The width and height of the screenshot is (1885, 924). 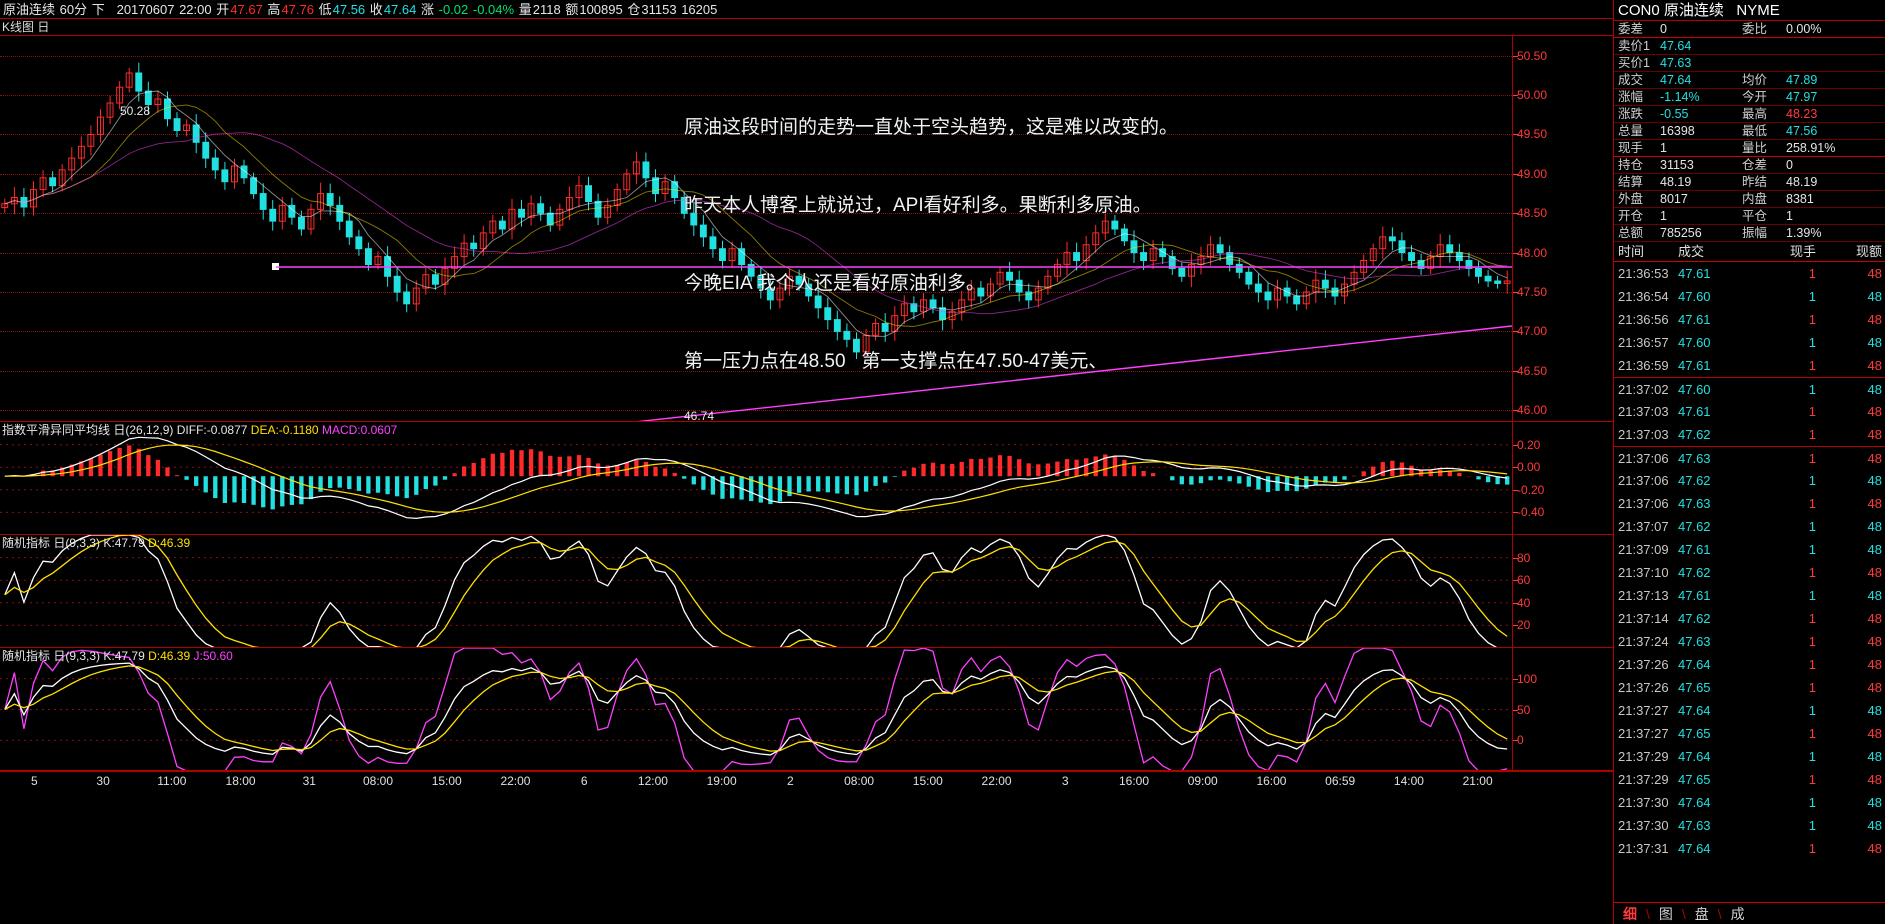 What do you see at coordinates (721, 781) in the screenshot?
I see `time-axis-label: 19:00` at bounding box center [721, 781].